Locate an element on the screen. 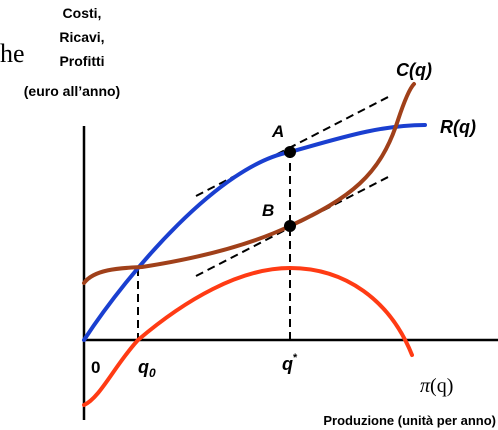 Image resolution: width=498 pixels, height=430 pixels. q0-label: q0 is located at coordinates (147, 368).